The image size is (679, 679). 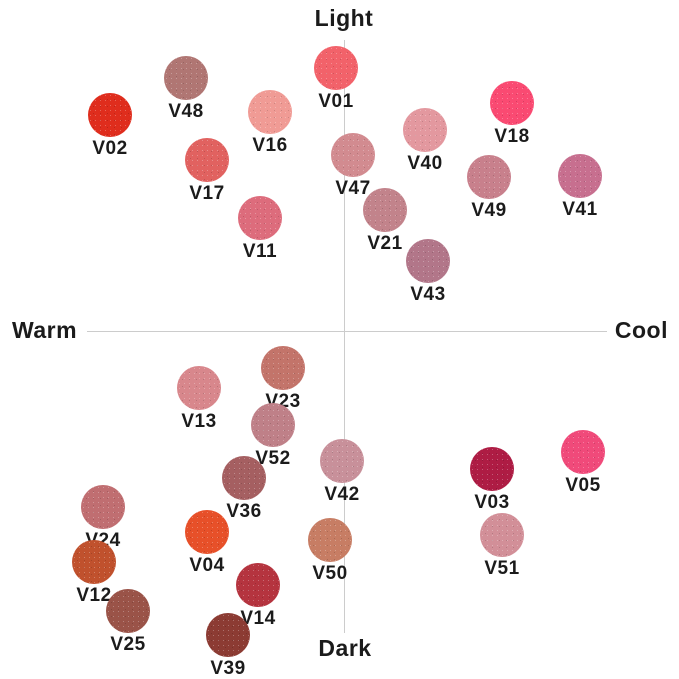 I want to click on swatch-v01: V01, so click(x=336, y=79).